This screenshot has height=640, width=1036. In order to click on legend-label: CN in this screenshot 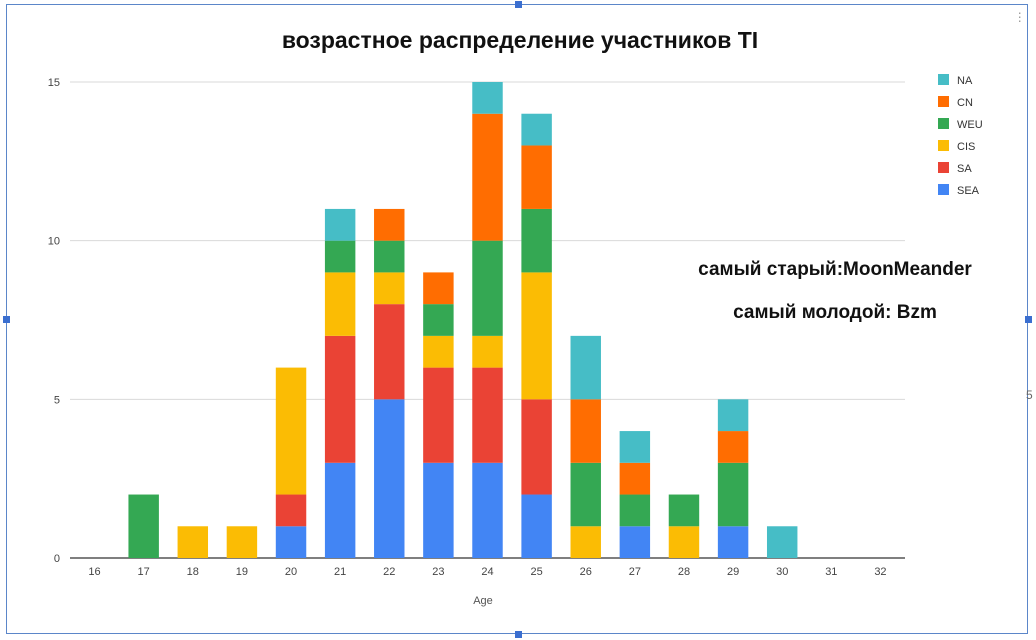, I will do `click(965, 103)`.